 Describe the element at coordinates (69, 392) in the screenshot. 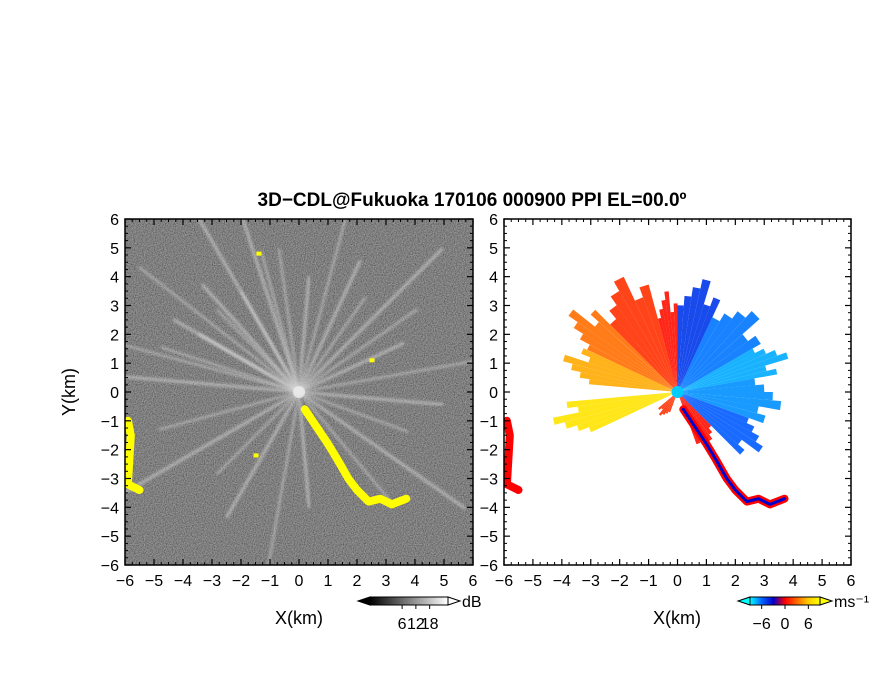

I see `left-yaxis-label: Y(km)` at that location.